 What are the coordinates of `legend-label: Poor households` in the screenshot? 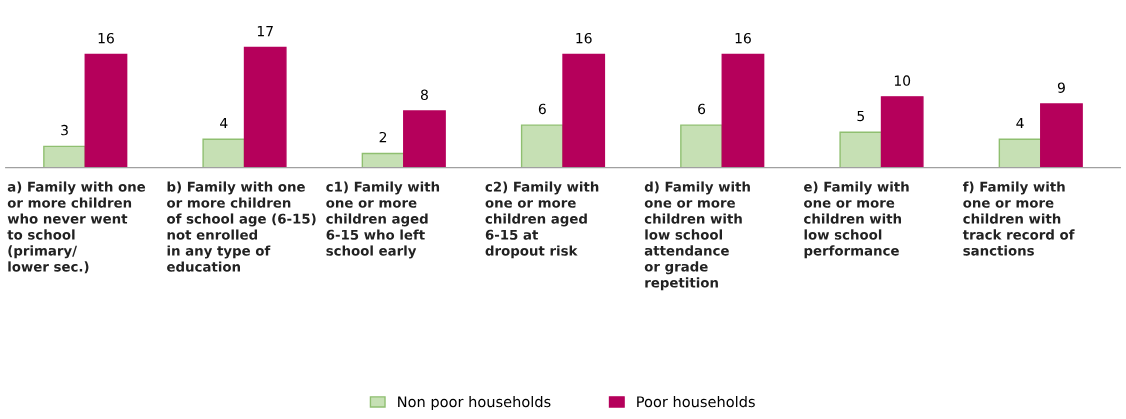 It's located at (696, 401).